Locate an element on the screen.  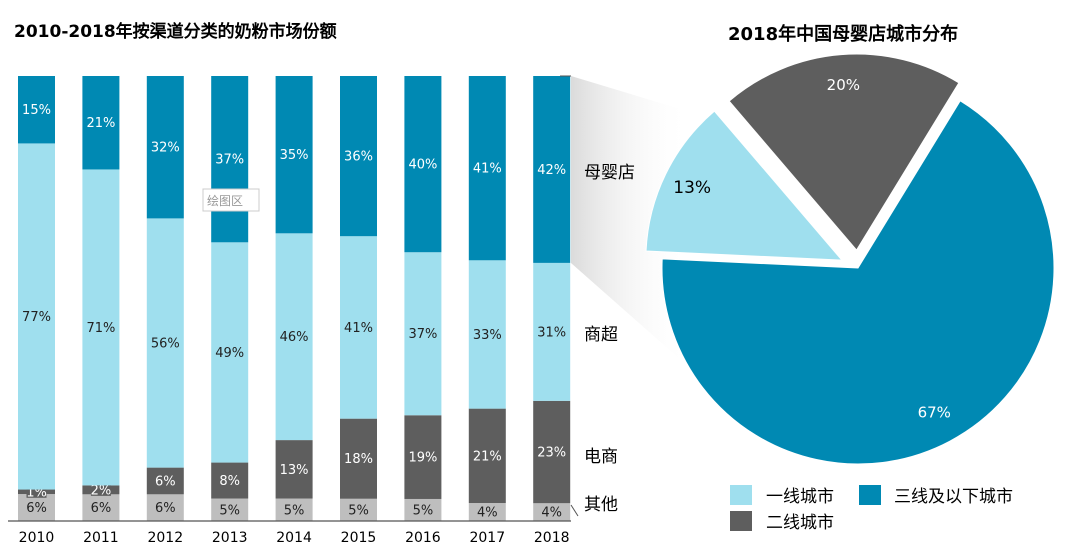
legend-swatch-tier1 is located at coordinates (741, 495).